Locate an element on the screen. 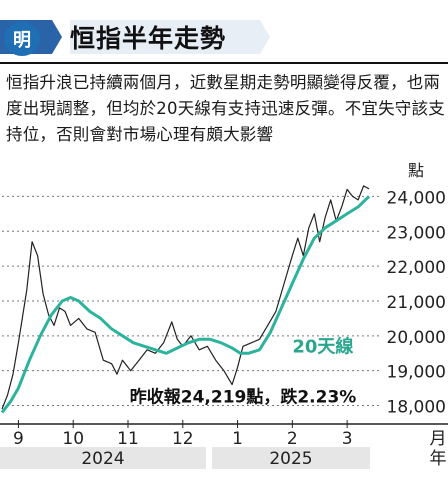 The image size is (448, 478). y-tick-label: 21,000 is located at coordinates (416, 303).